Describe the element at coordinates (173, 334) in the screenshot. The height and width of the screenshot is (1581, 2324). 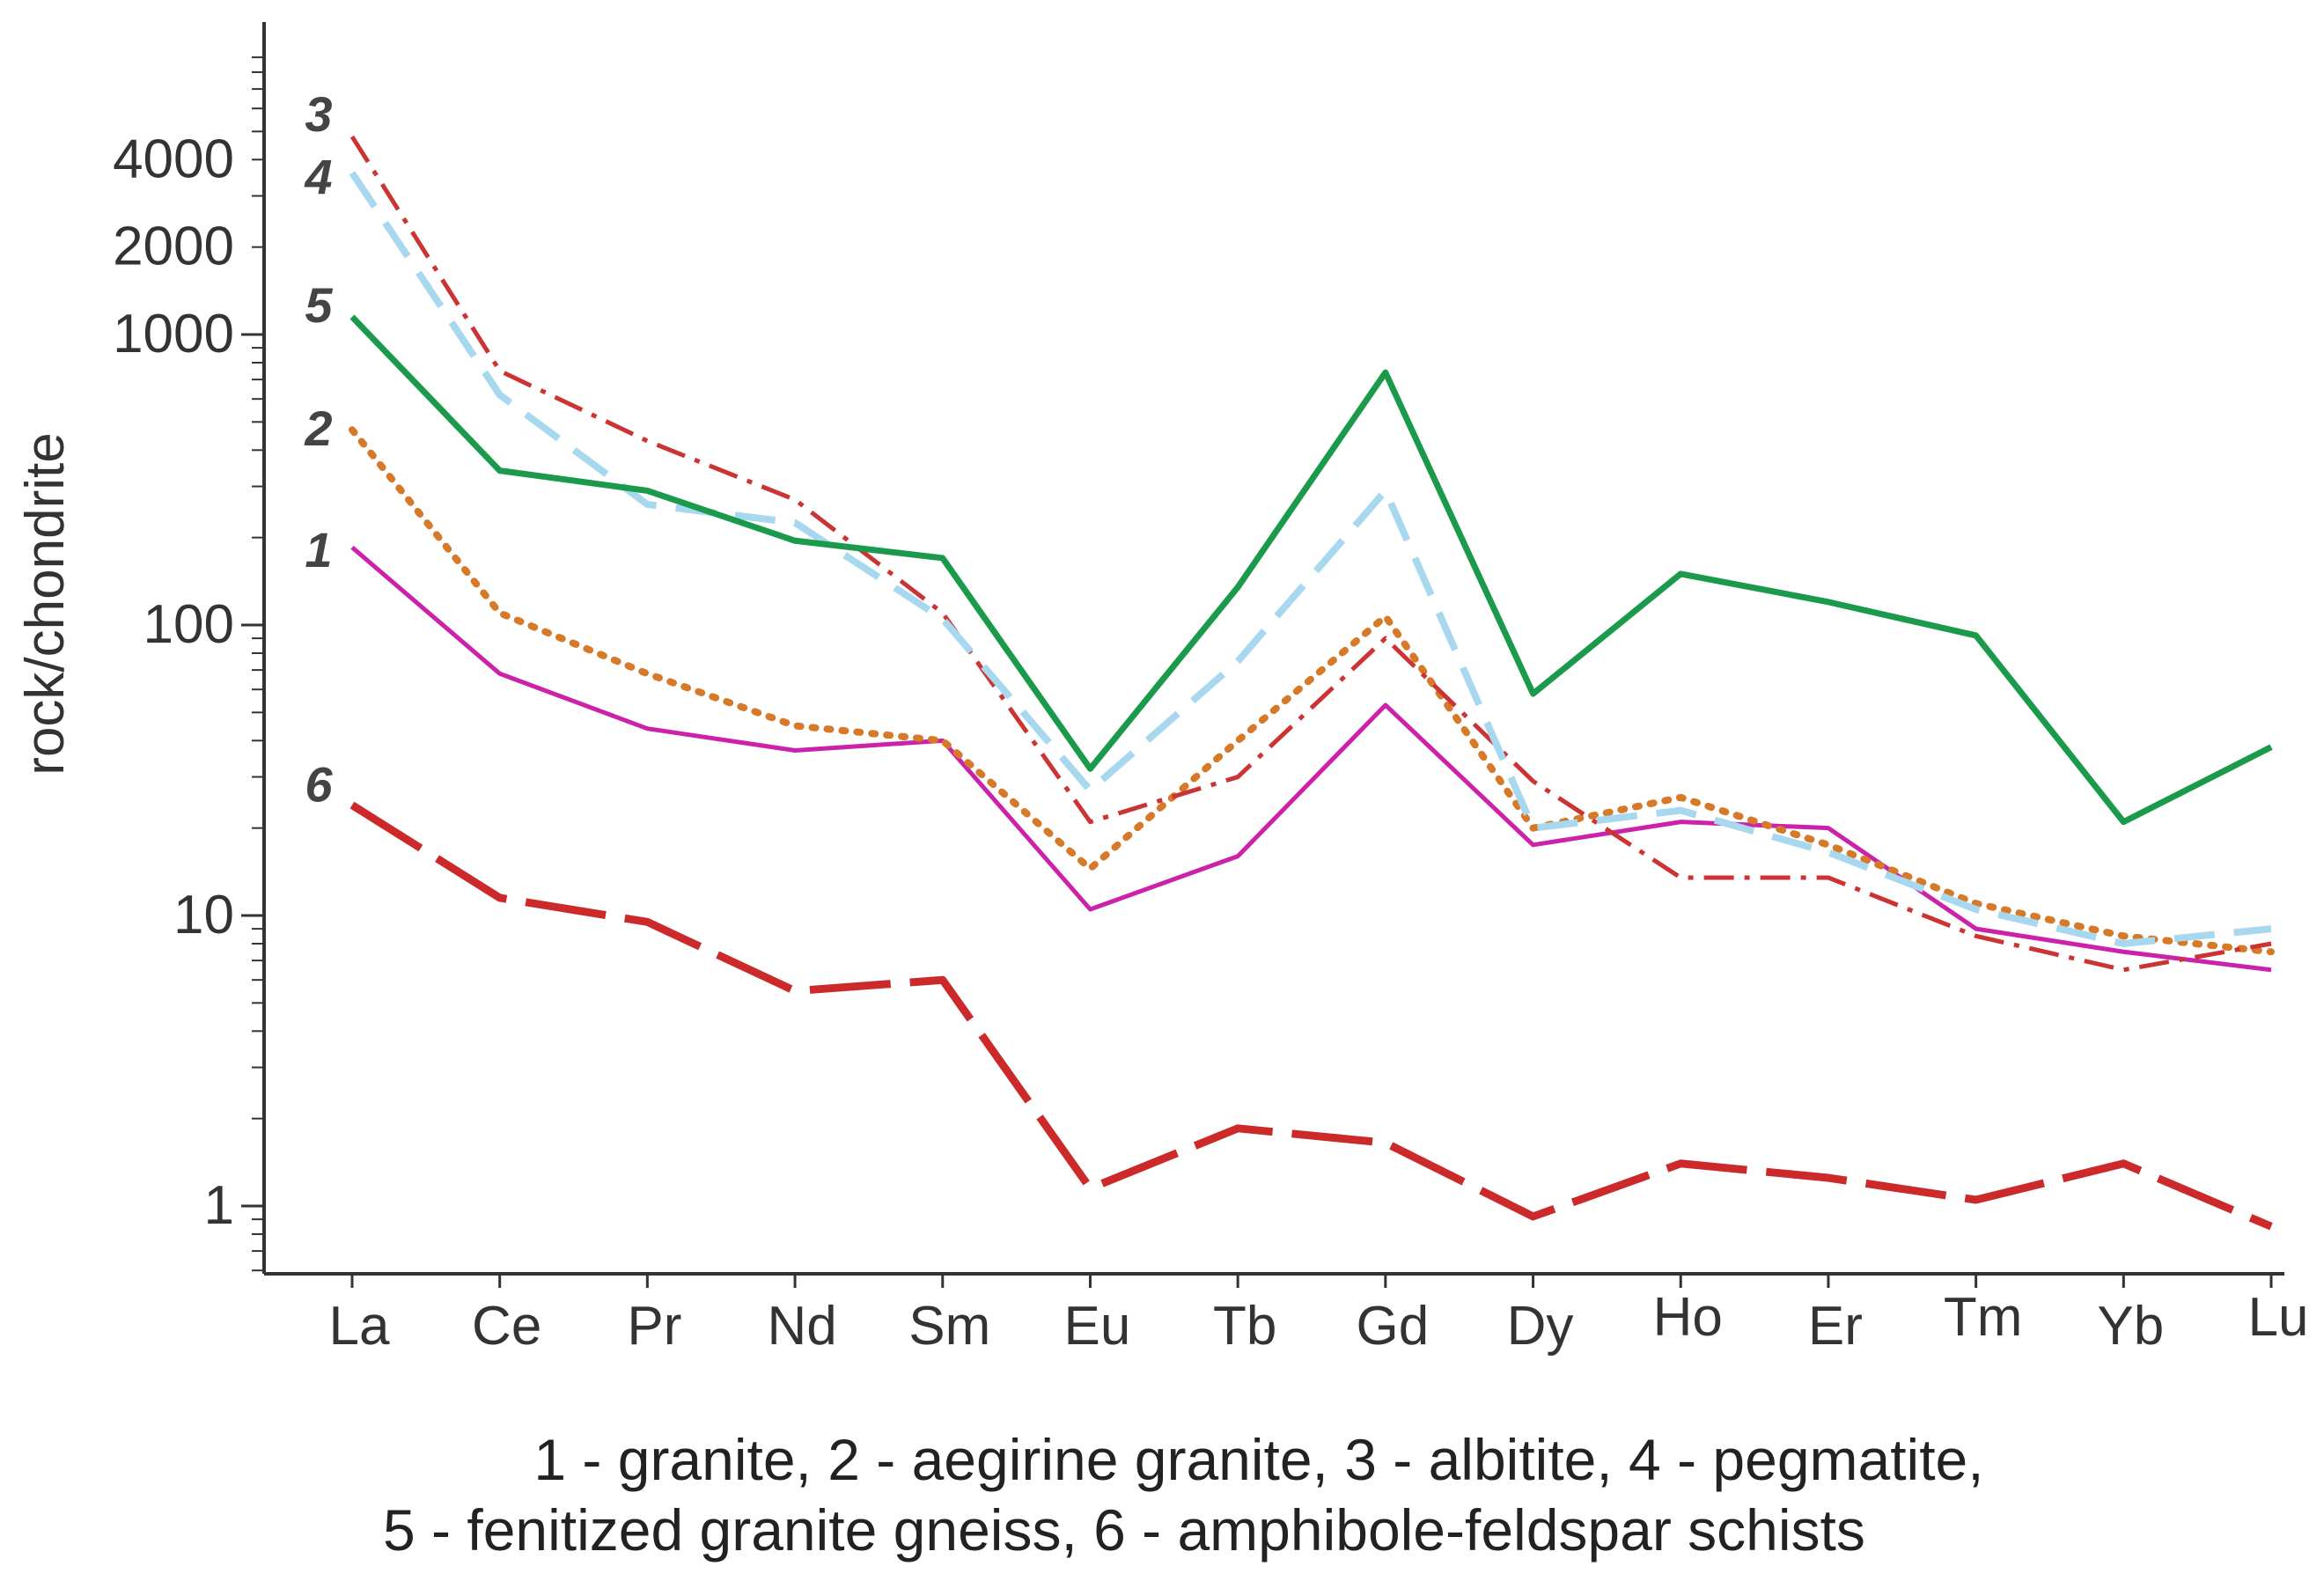
I see `y-tick-label: 1000` at that location.